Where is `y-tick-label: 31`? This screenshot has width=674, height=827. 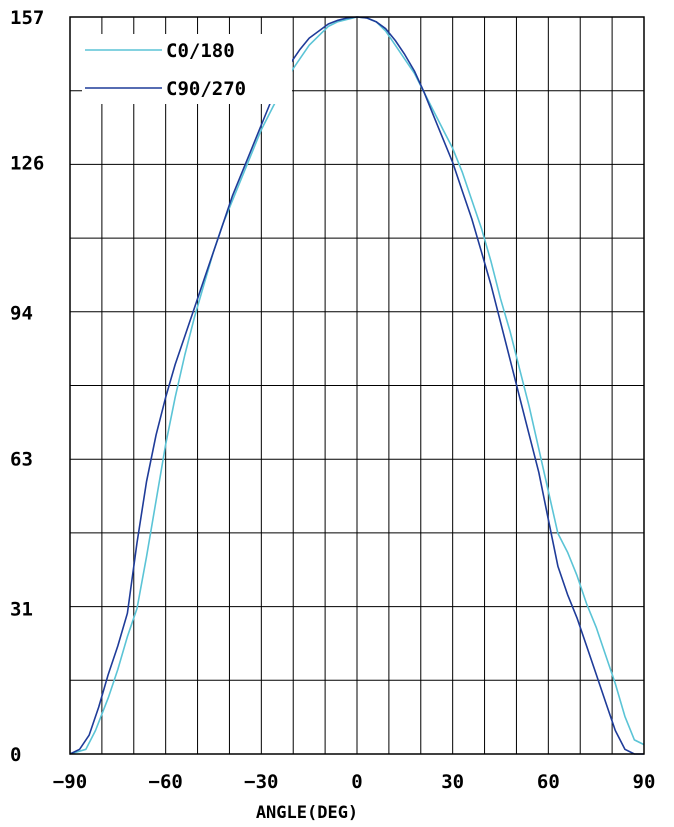 y-tick-label: 31 is located at coordinates (21, 609).